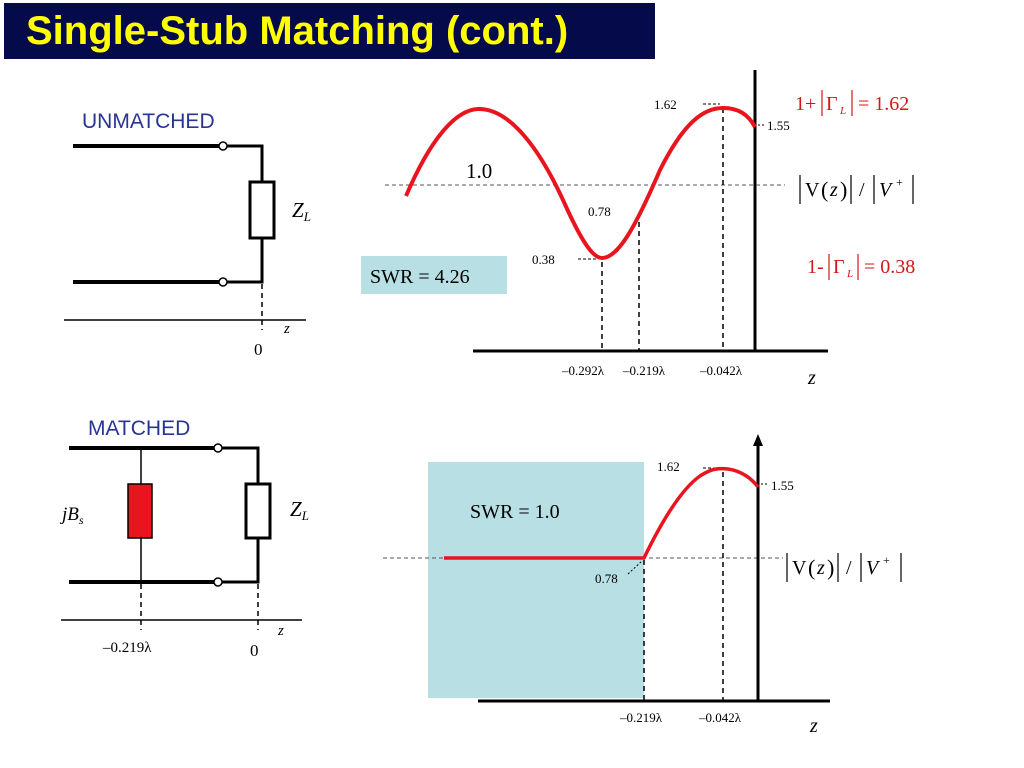 This screenshot has width=1024, height=768. I want to click on mid-tick, so click(635, 567).